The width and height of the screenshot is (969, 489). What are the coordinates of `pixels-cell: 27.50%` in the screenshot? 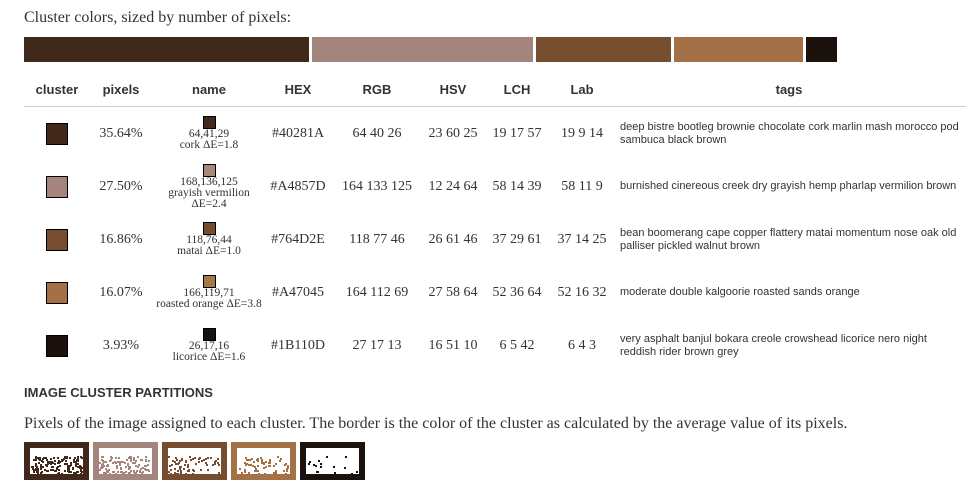 It's located at (121, 186).